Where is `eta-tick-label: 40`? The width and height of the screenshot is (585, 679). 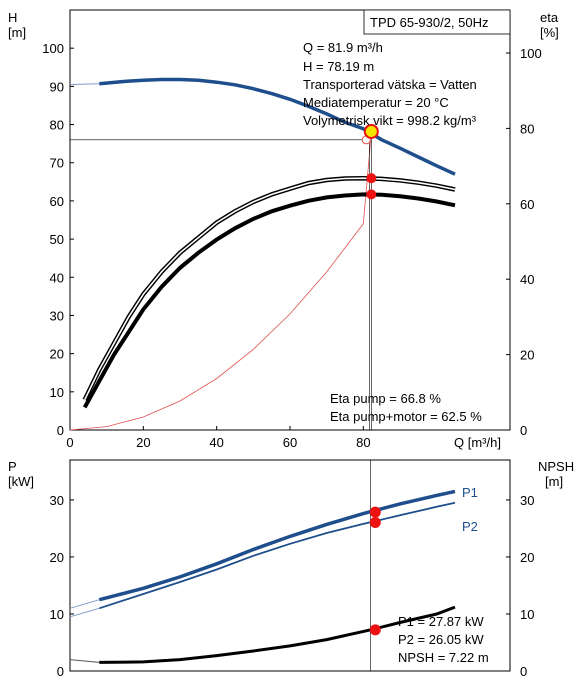 eta-tick-label: 40 is located at coordinates (527, 279).